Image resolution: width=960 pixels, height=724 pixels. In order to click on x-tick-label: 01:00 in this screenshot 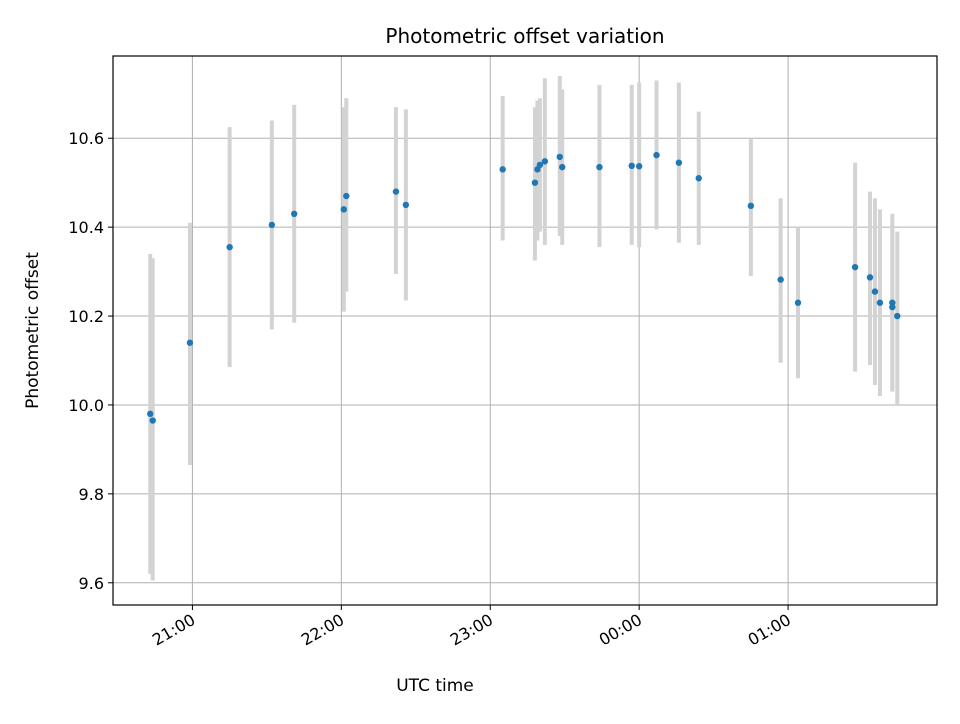, I will do `click(769, 630)`.